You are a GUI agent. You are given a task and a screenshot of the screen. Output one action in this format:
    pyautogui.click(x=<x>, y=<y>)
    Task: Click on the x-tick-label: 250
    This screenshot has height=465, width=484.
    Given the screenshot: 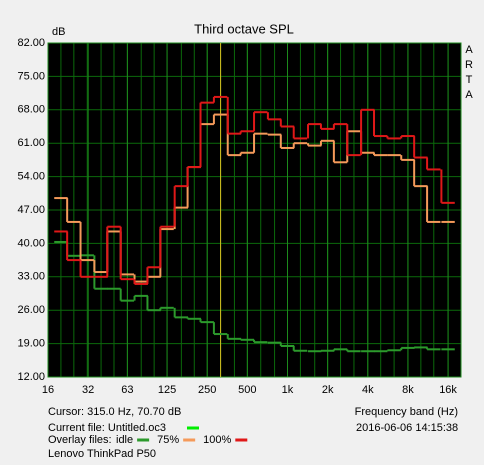 What is the action you would take?
    pyautogui.click(x=207, y=390)
    